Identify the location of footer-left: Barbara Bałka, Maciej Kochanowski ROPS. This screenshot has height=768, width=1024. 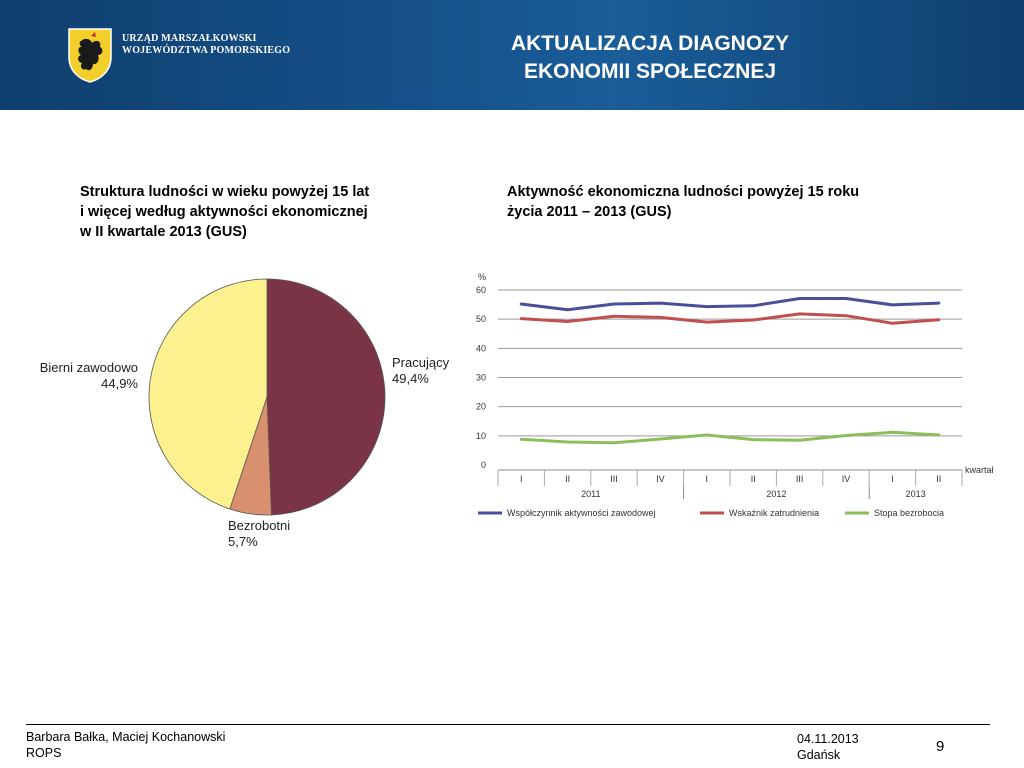
(125, 745).